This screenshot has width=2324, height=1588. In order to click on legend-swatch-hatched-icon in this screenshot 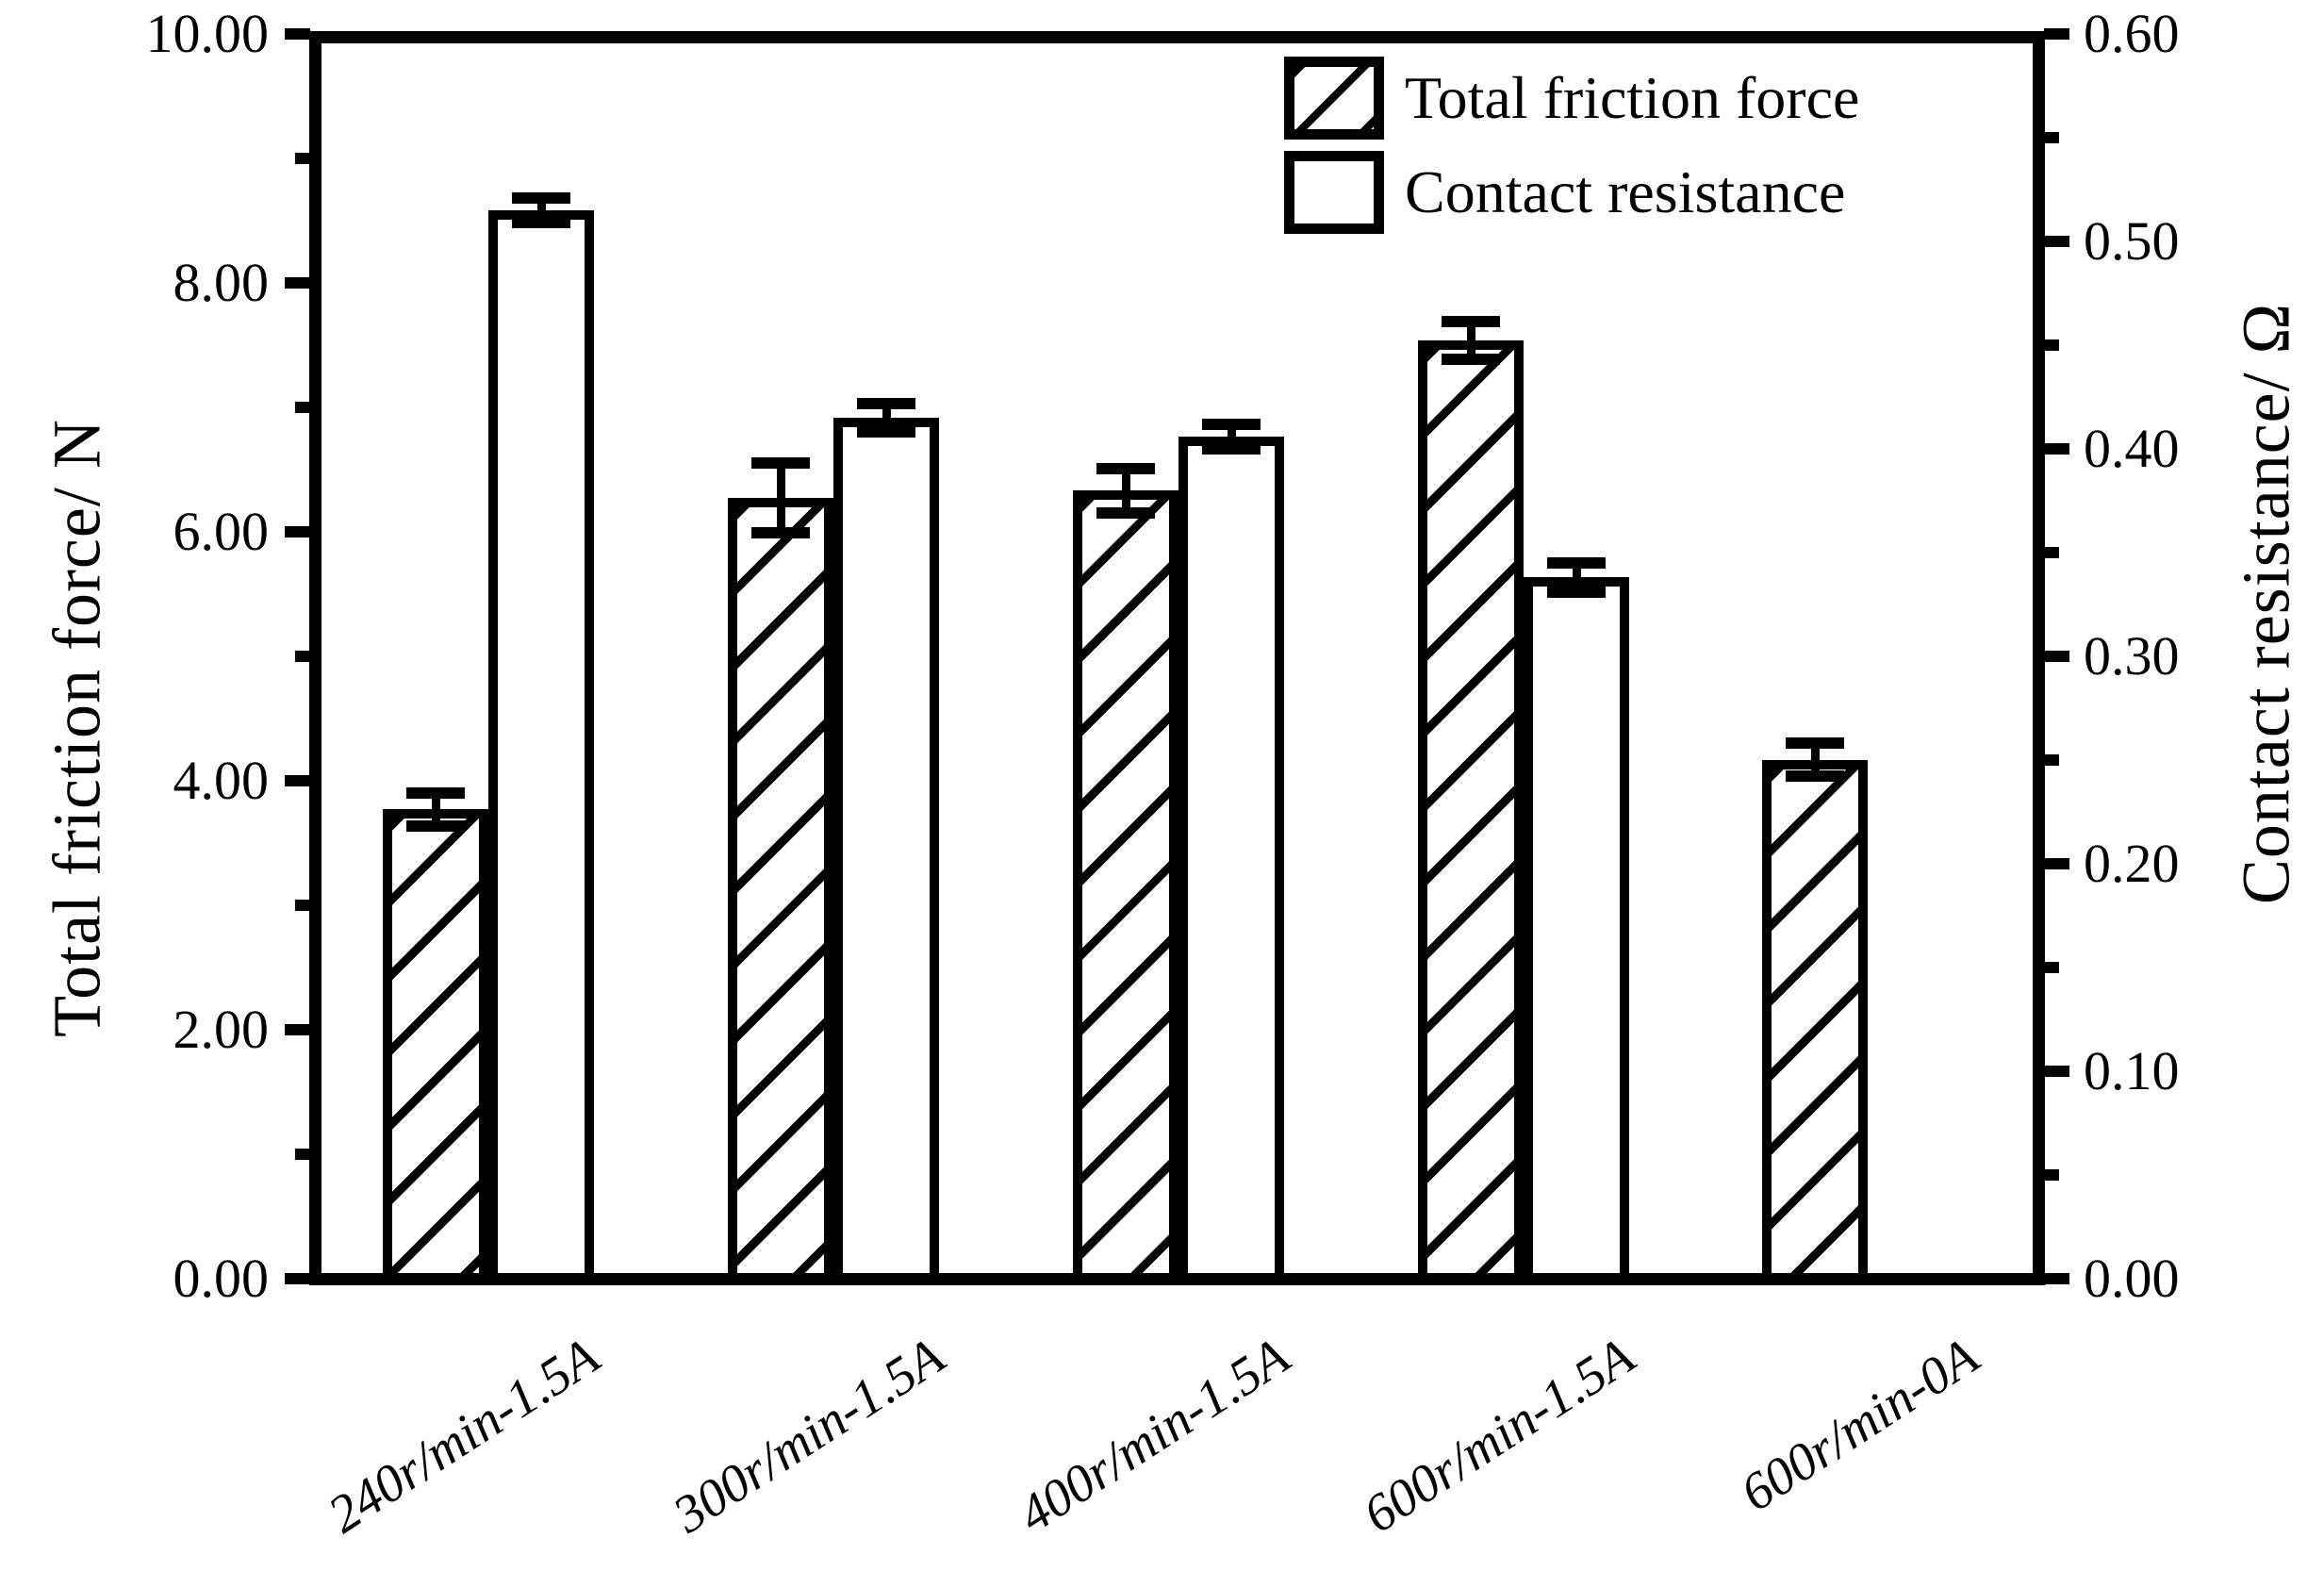, I will do `click(1334, 98)`.